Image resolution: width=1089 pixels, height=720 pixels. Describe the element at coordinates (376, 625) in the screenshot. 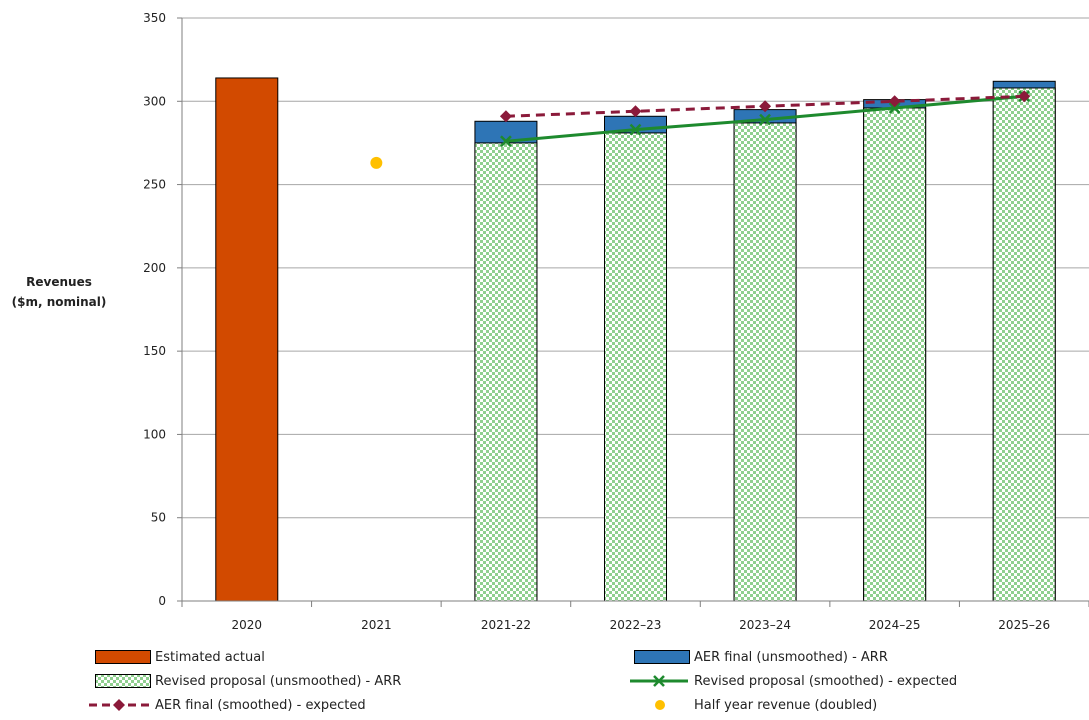

I see `x-tick-label: 2021` at that location.